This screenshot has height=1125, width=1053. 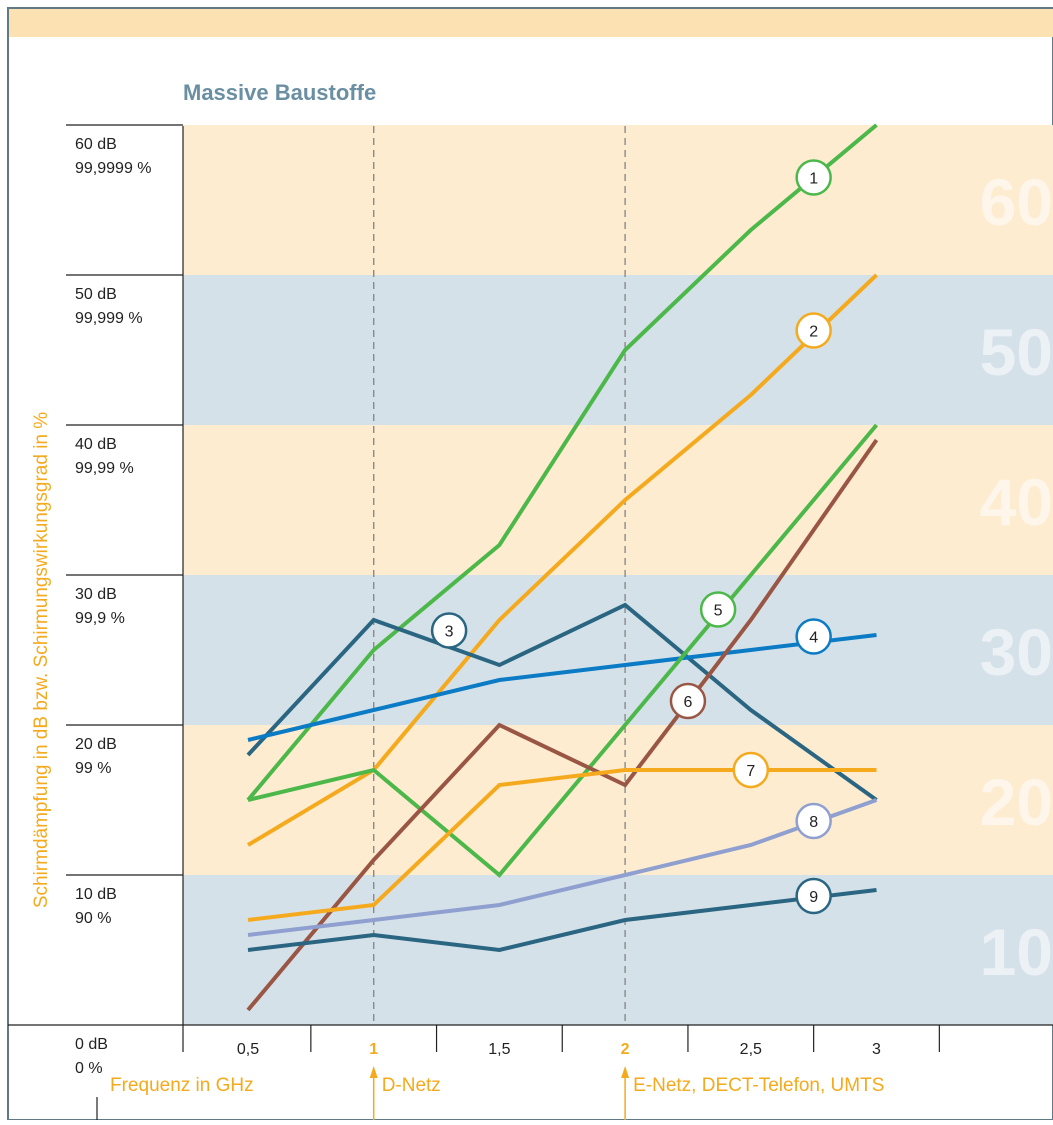 What do you see at coordinates (411, 1085) in the screenshot?
I see `marker-label: D-Netz` at bounding box center [411, 1085].